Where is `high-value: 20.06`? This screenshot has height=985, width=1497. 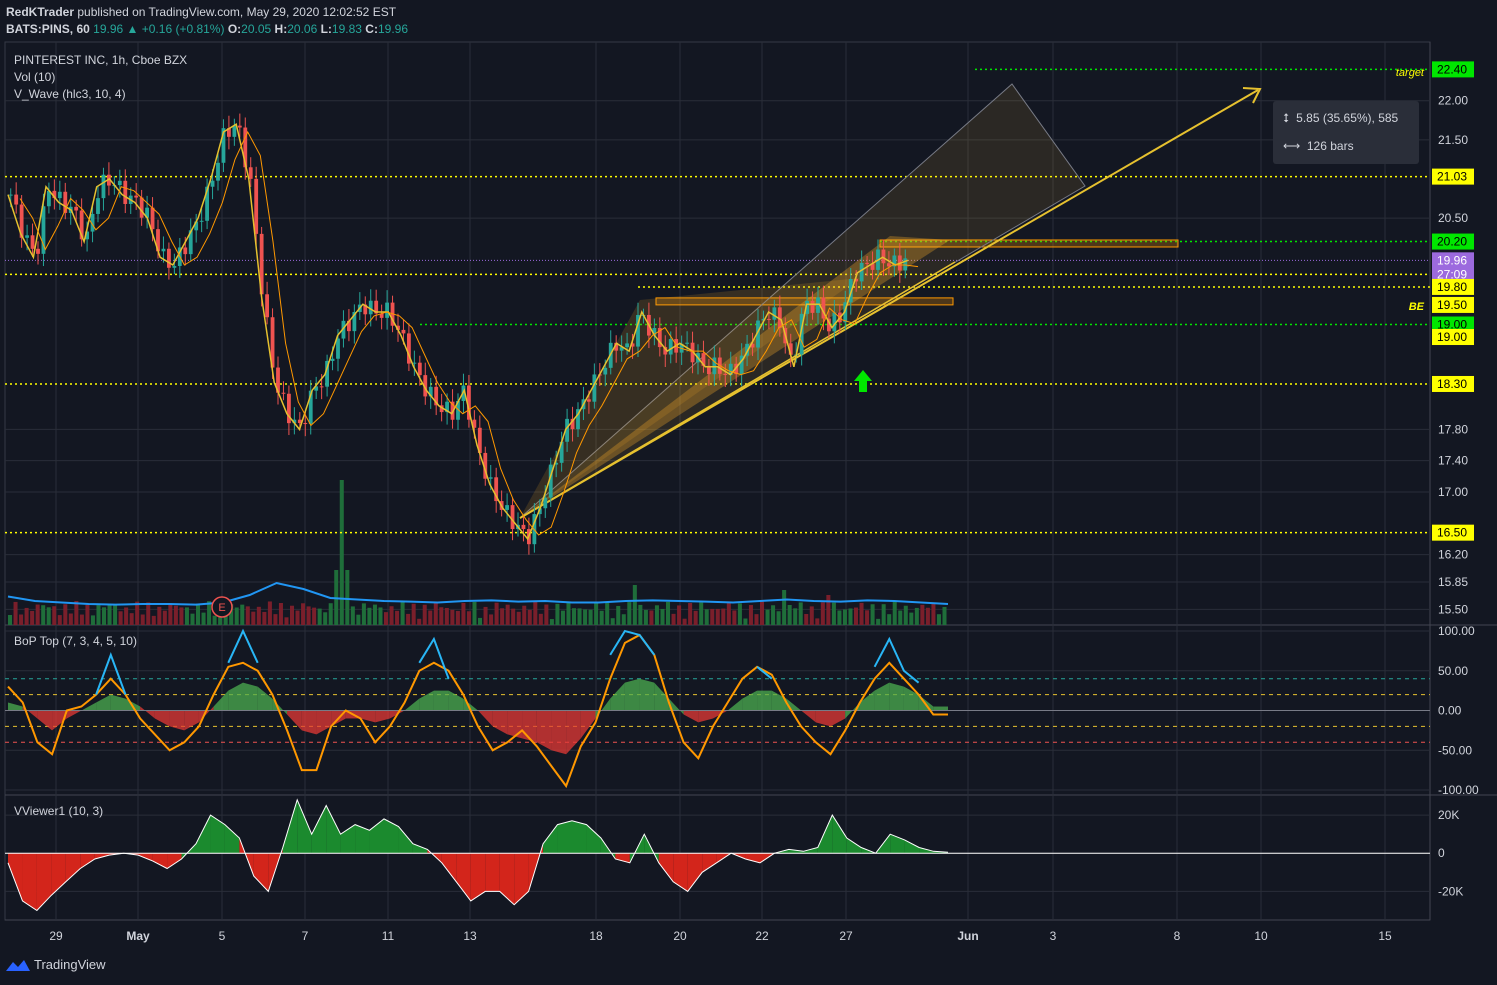 high-value: 20.06 is located at coordinates (302, 29).